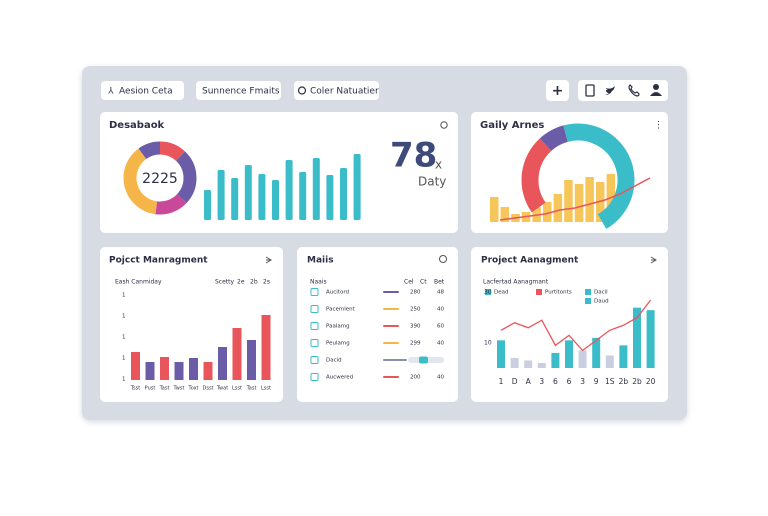  What do you see at coordinates (146, 92) in the screenshot?
I see `button-label: Aesion Ceta` at bounding box center [146, 92].